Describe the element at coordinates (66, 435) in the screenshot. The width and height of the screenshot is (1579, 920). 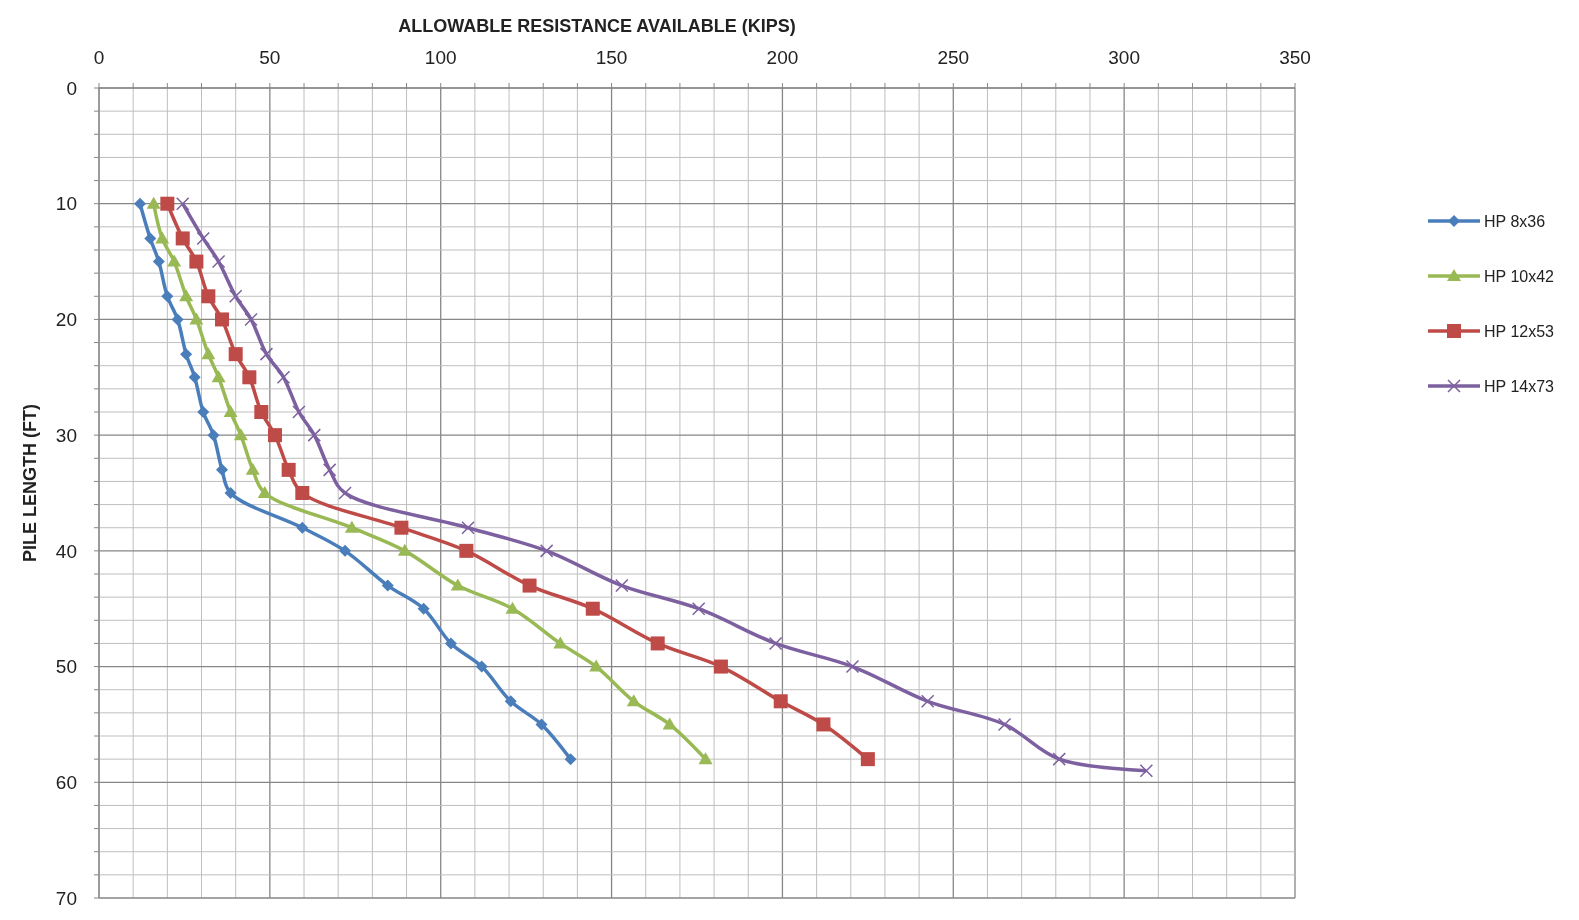
I see `y-tick-label: 30` at that location.